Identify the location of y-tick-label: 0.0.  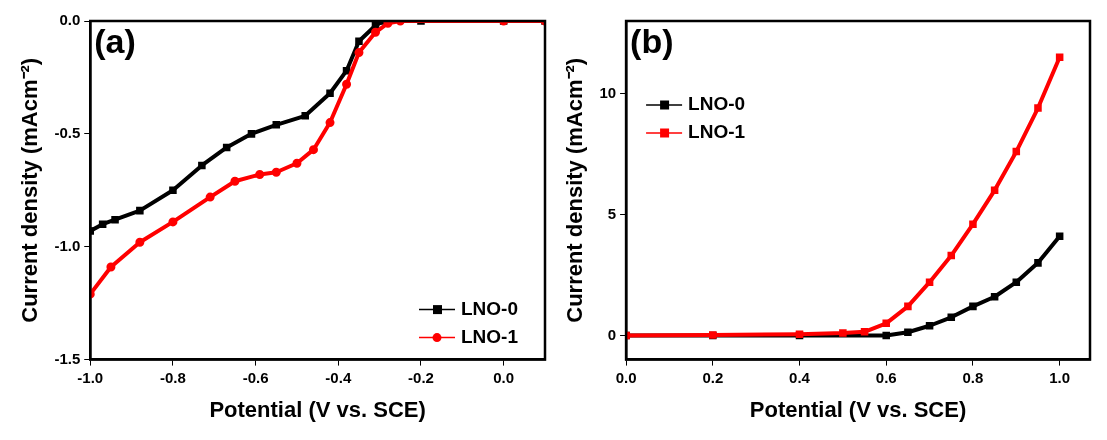
(70, 20).